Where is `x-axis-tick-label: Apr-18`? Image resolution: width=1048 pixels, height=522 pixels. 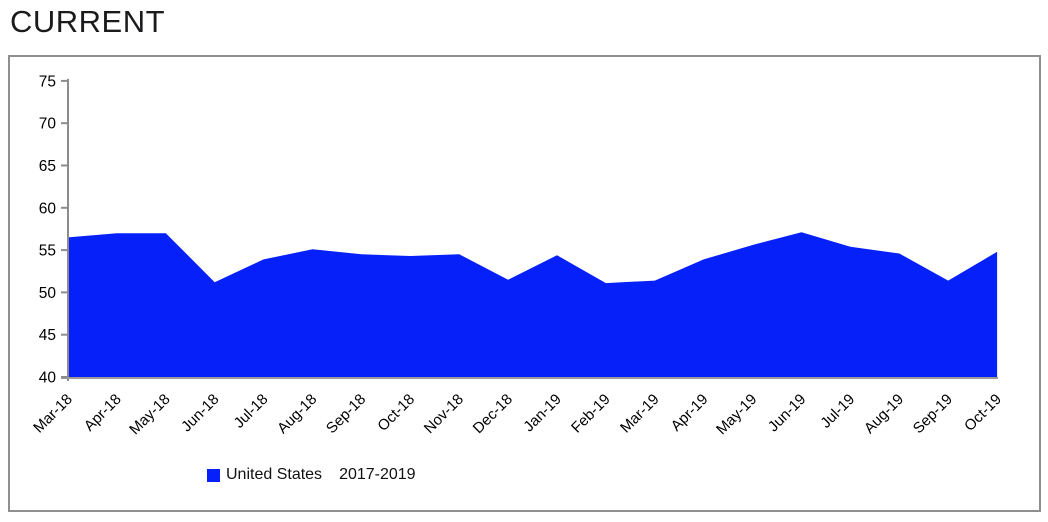
x-axis-tick-label: Apr-18 is located at coordinates (103, 413).